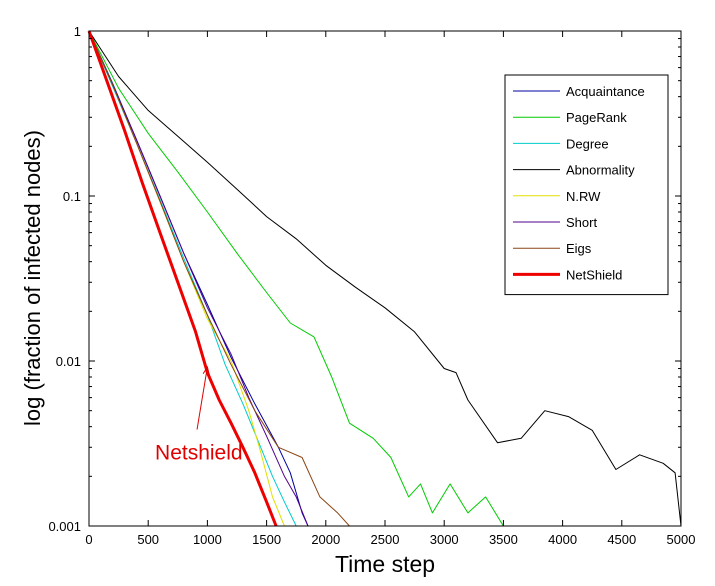 The image size is (715, 586). I want to click on x-tick-label: 3000, so click(444, 539).